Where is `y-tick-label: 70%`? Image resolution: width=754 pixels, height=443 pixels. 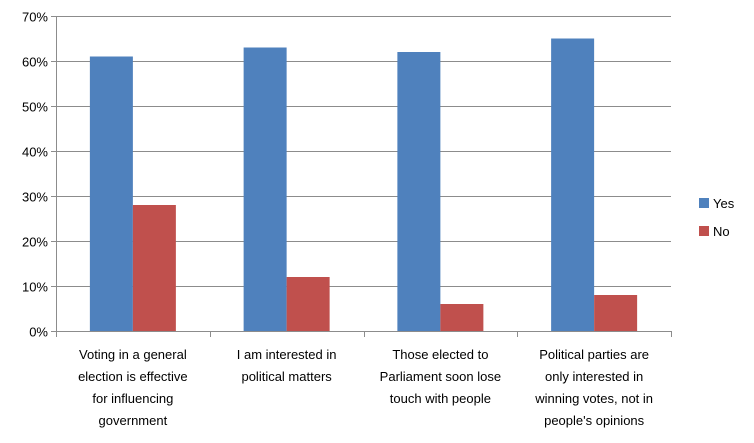
y-tick-label: 70% is located at coordinates (35, 17).